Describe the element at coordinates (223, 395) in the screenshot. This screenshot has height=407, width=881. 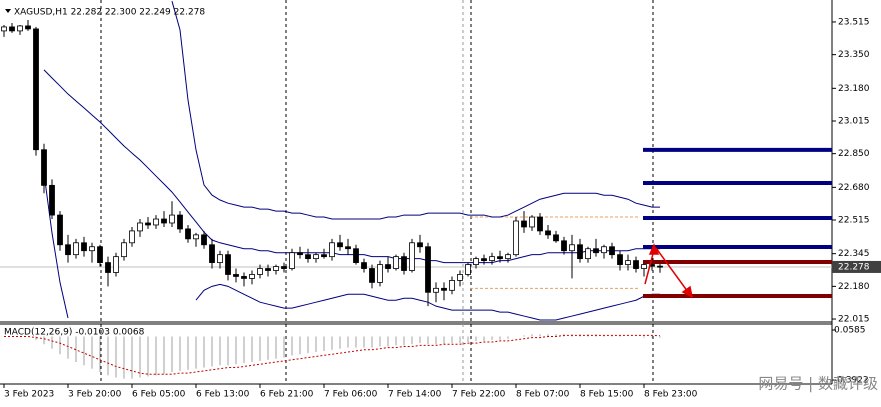
I see `x-tick-label: 6 Feb 13:00` at that location.